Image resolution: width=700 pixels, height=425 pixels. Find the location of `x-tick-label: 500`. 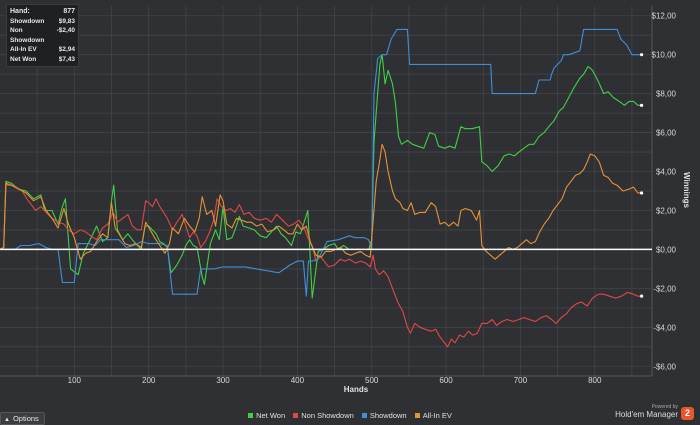

x-tick-label: 500 is located at coordinates (372, 380).